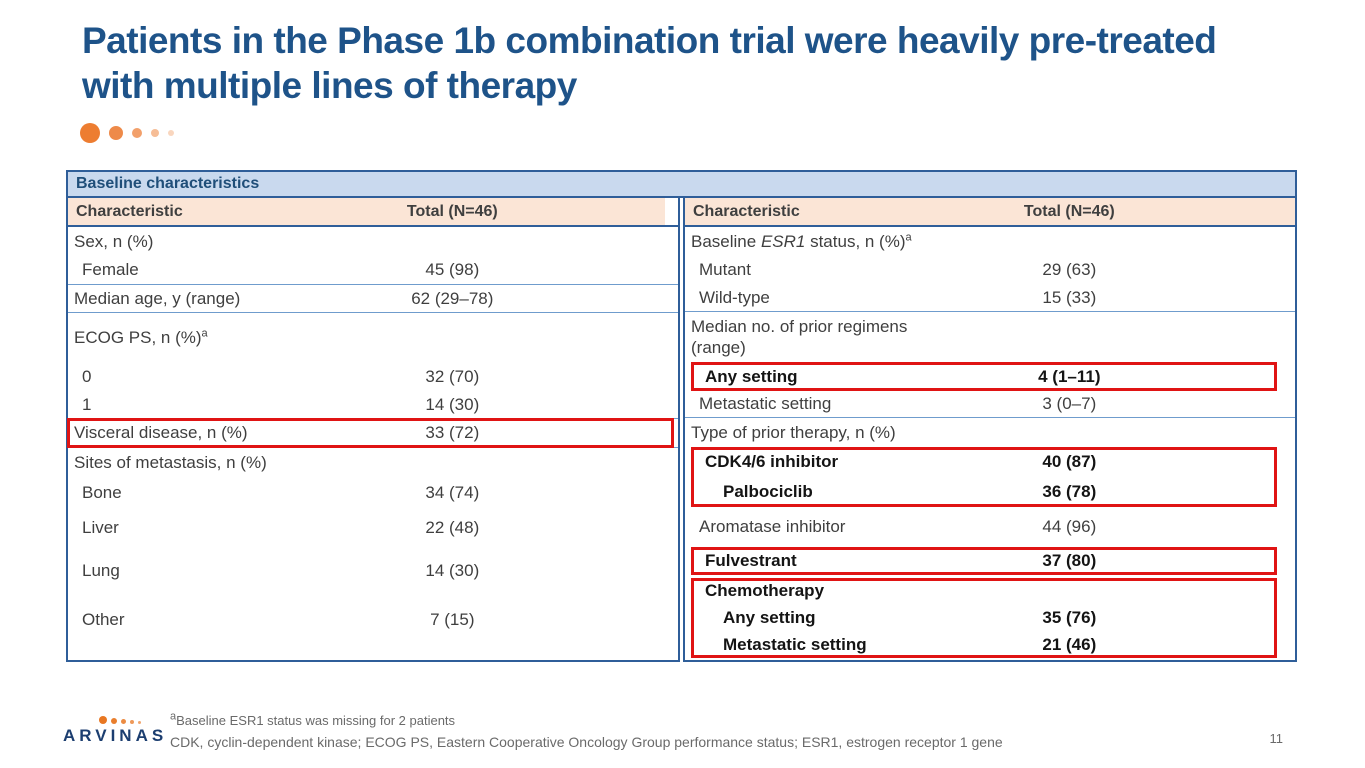 This screenshot has height=768, width=1365. What do you see at coordinates (110, 269) in the screenshot?
I see `row-label: Female` at bounding box center [110, 269].